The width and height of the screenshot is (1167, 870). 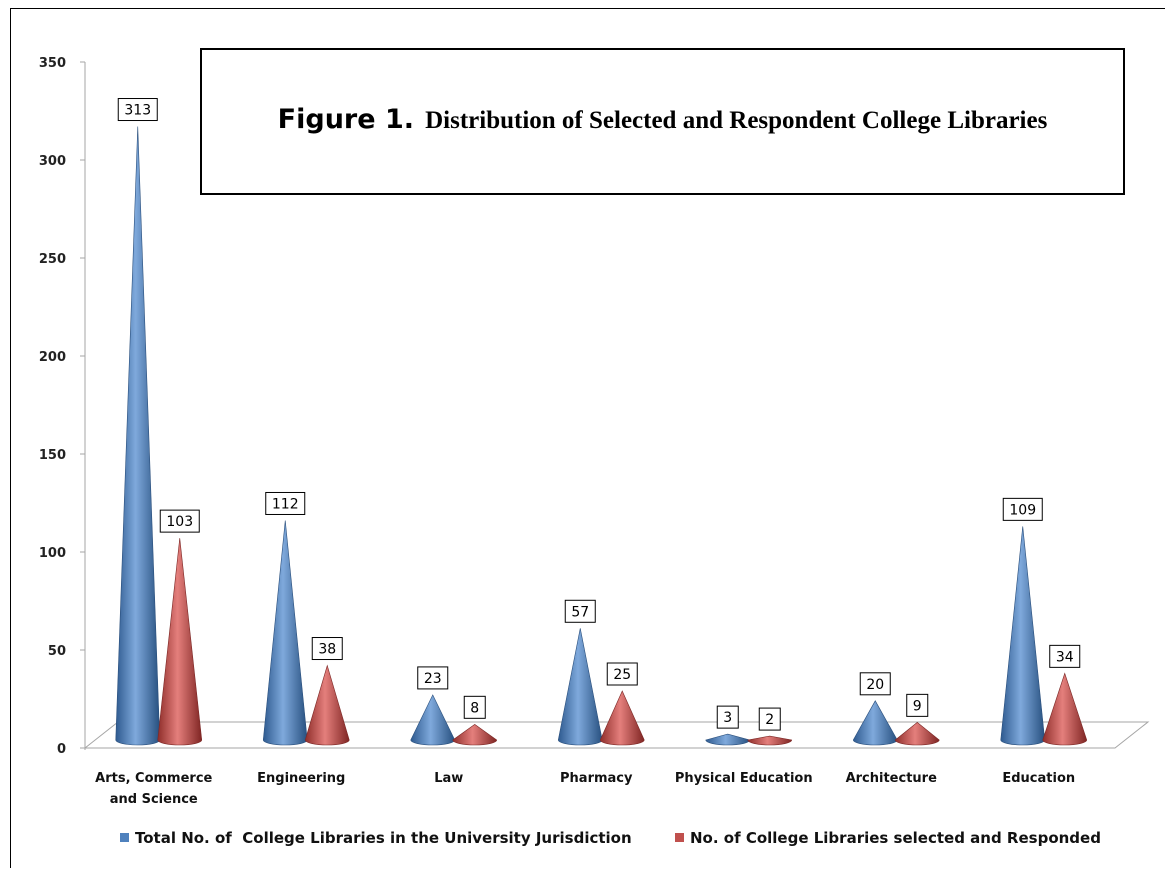 I want to click on y-tick-label: 200, so click(x=52, y=357).